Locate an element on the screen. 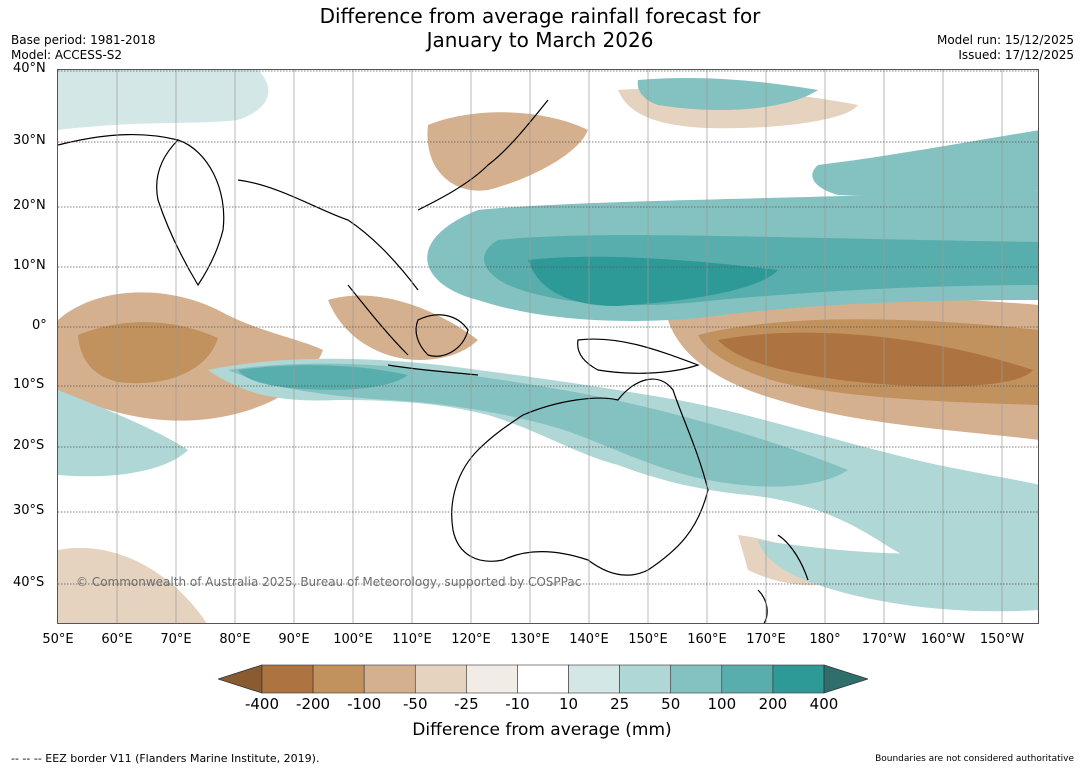 The height and width of the screenshot is (770, 1085). lat-label-40n: 40°N is located at coordinates (29, 68).